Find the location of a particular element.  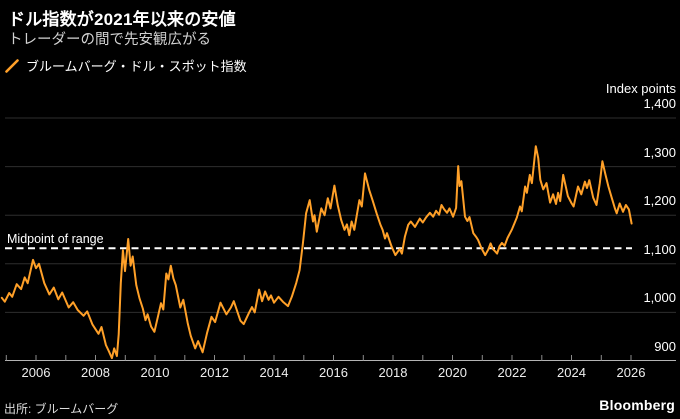

y-axis-tick-label: 900 is located at coordinates (665, 346).